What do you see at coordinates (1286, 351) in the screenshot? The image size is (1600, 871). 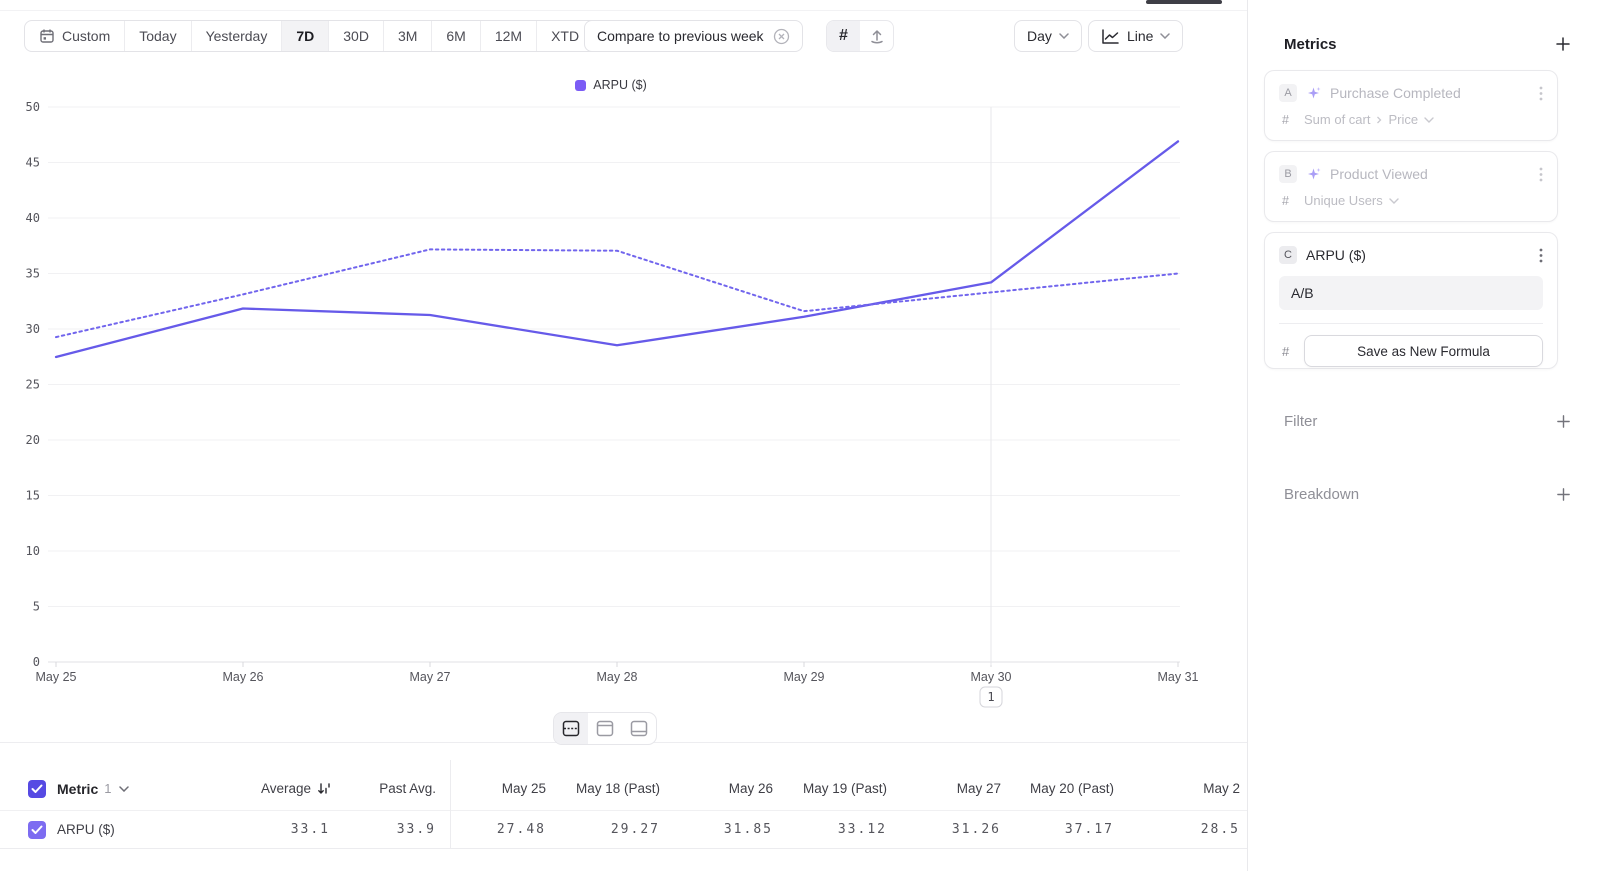 I see `hash-symbol: #` at bounding box center [1286, 351].